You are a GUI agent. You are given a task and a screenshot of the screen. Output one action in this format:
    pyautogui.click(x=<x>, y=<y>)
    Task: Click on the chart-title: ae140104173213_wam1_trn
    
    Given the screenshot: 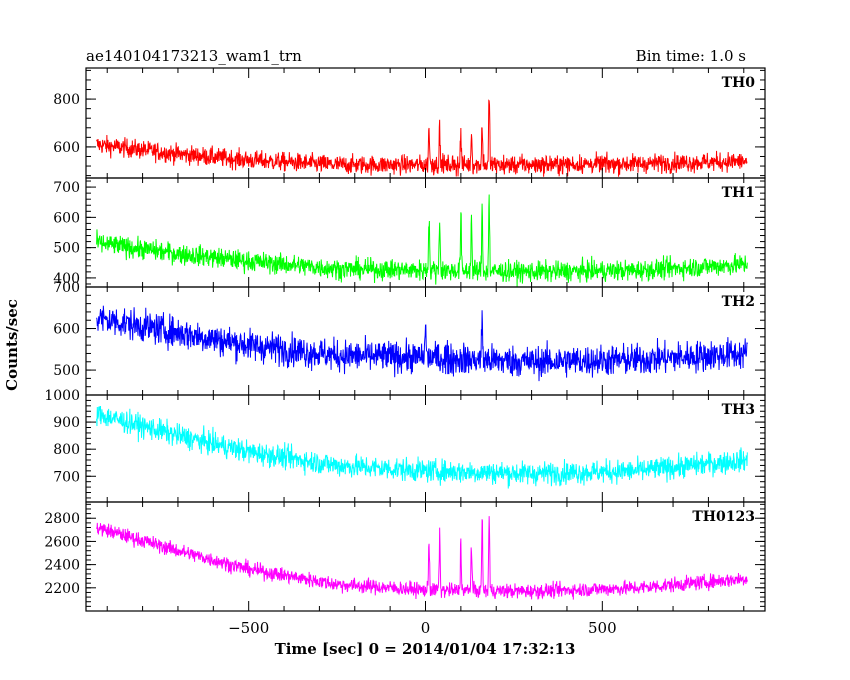 What is the action you would take?
    pyautogui.click(x=194, y=56)
    